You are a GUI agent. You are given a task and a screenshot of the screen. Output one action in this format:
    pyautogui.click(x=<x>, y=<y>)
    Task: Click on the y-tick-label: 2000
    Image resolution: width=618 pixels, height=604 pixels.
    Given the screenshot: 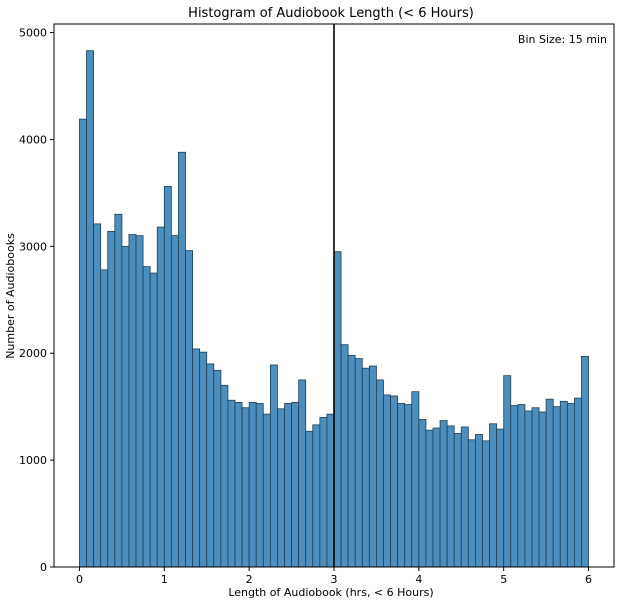 What is the action you would take?
    pyautogui.click(x=33, y=353)
    